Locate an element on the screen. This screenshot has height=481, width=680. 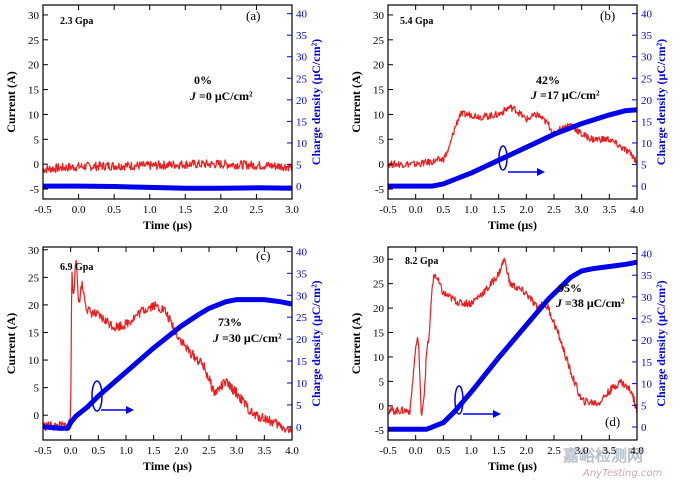
charge-density-value-label: J =38 μC/cm² is located at coordinates (590, 303).